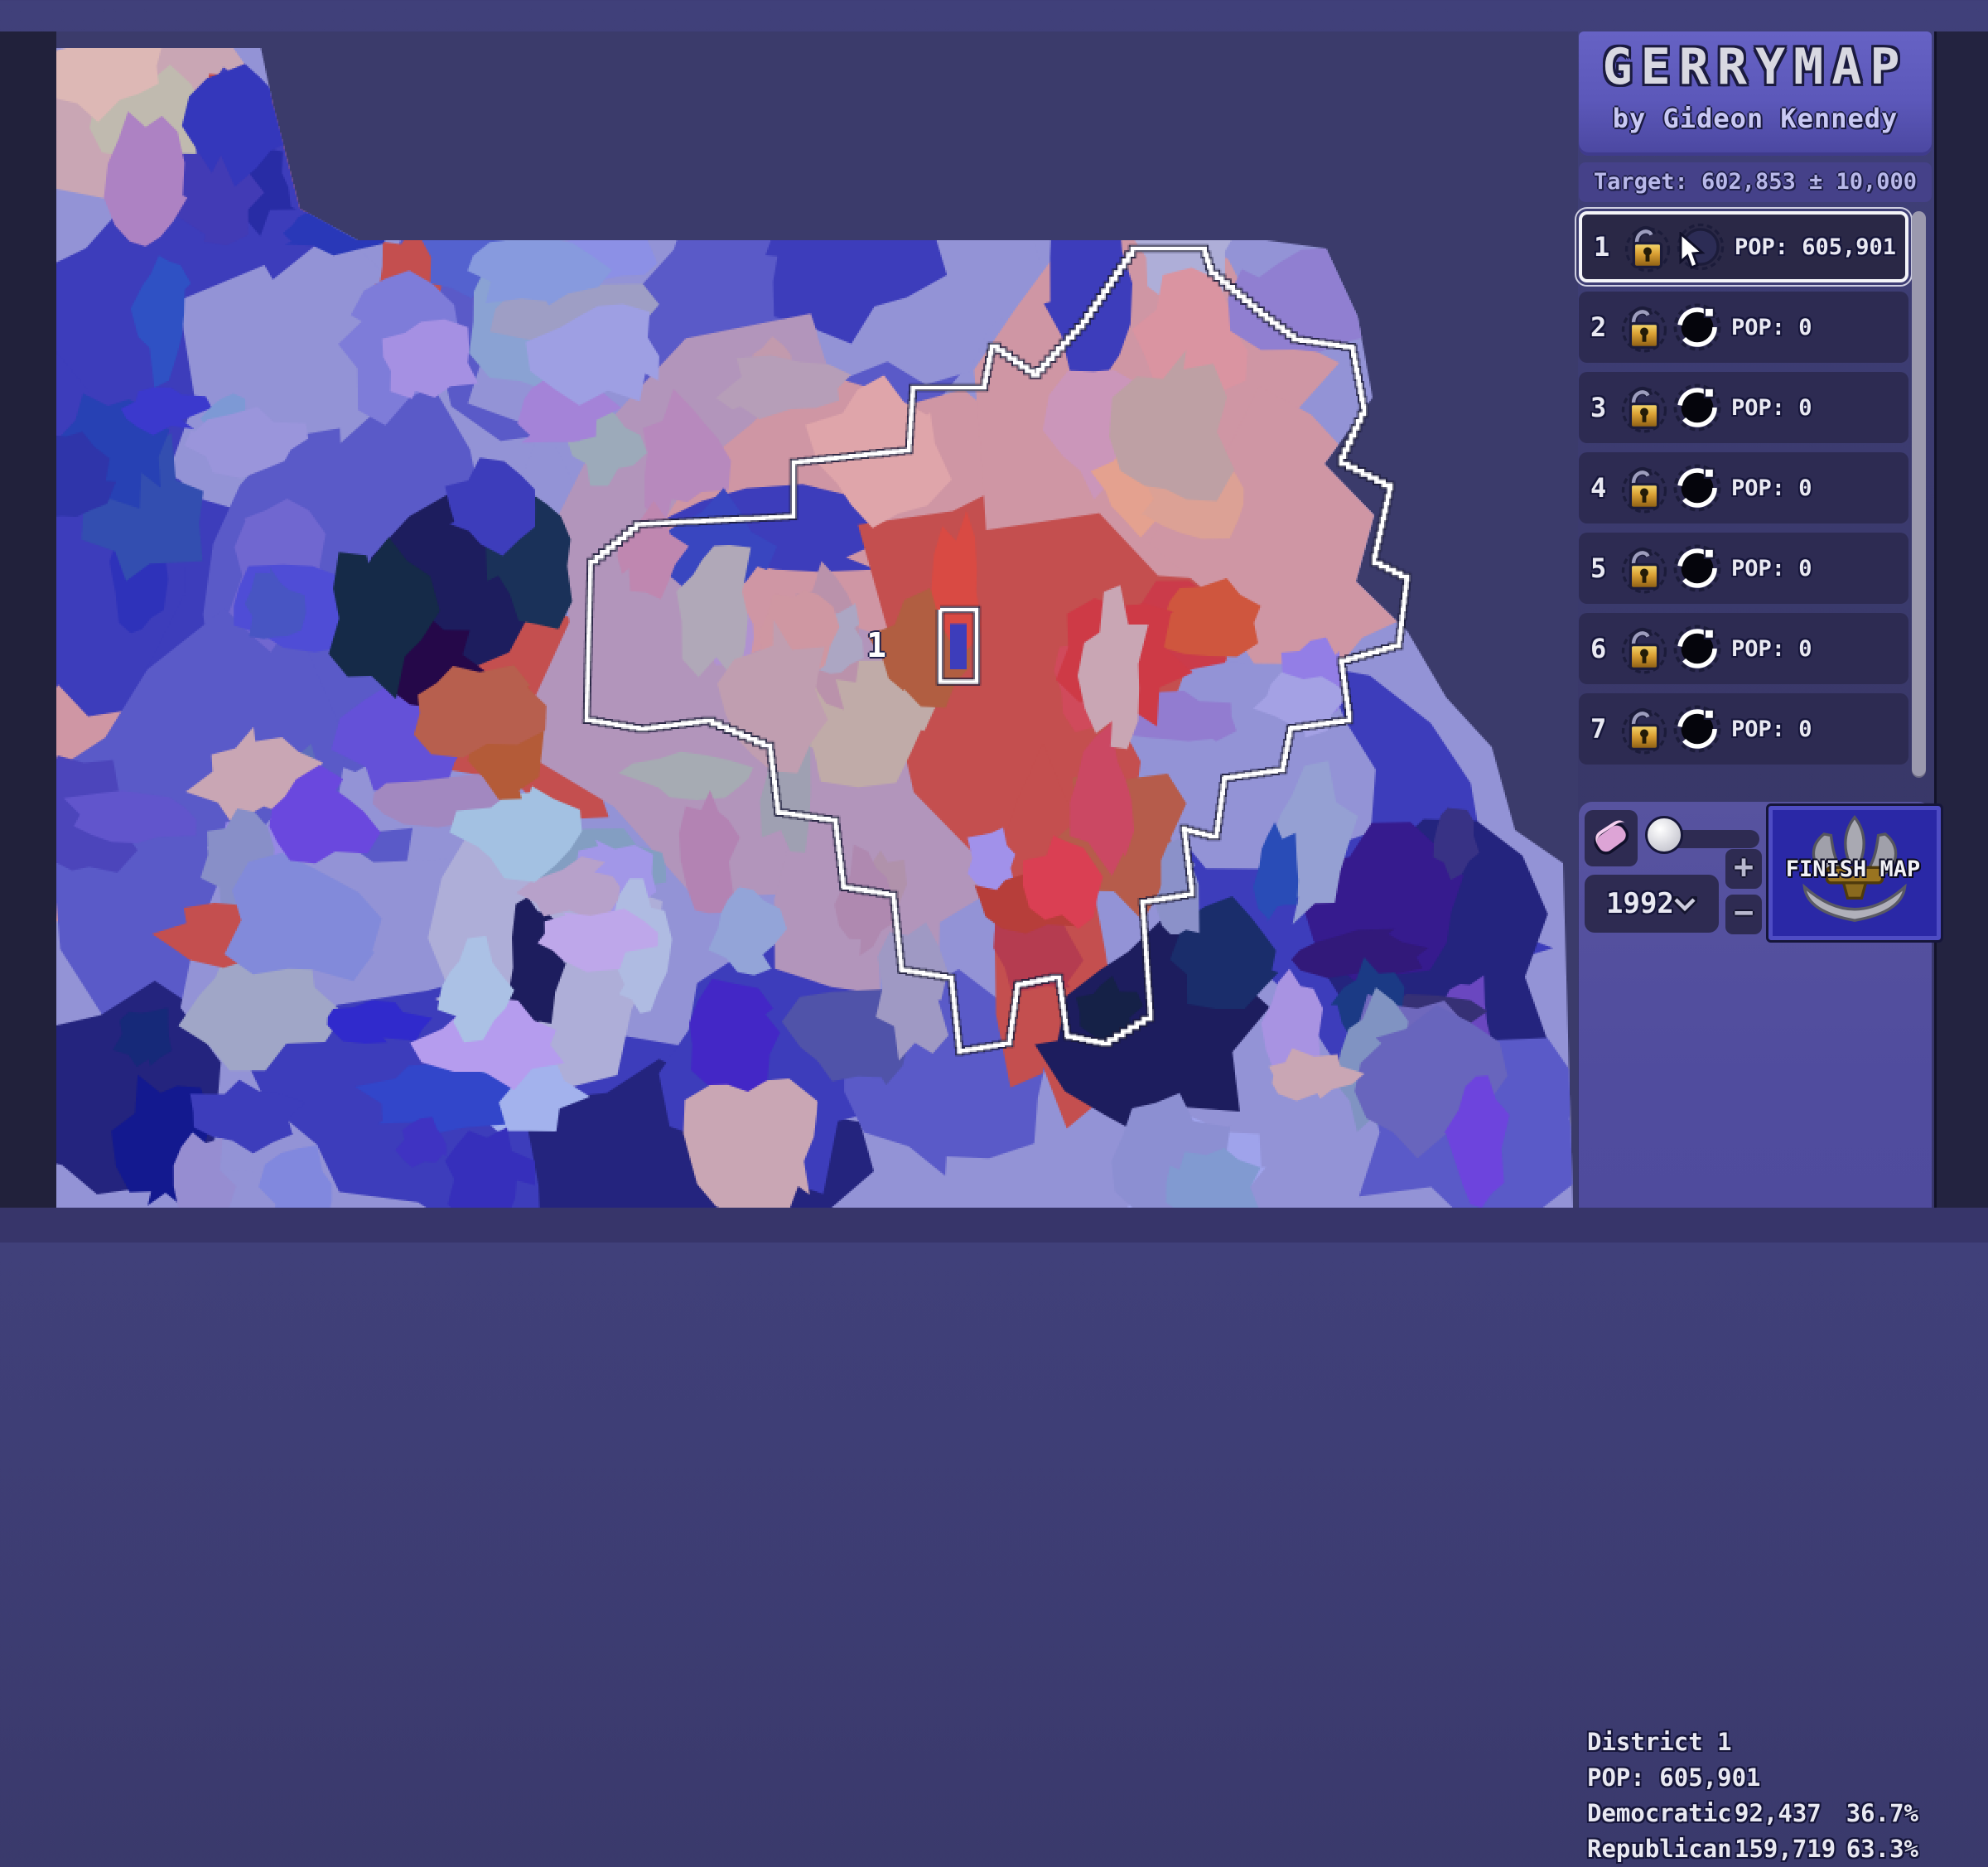 The image size is (1988, 1867). I want to click on info-democratic-row: Democratic 92,437 36.7%, so click(1757, 1813).